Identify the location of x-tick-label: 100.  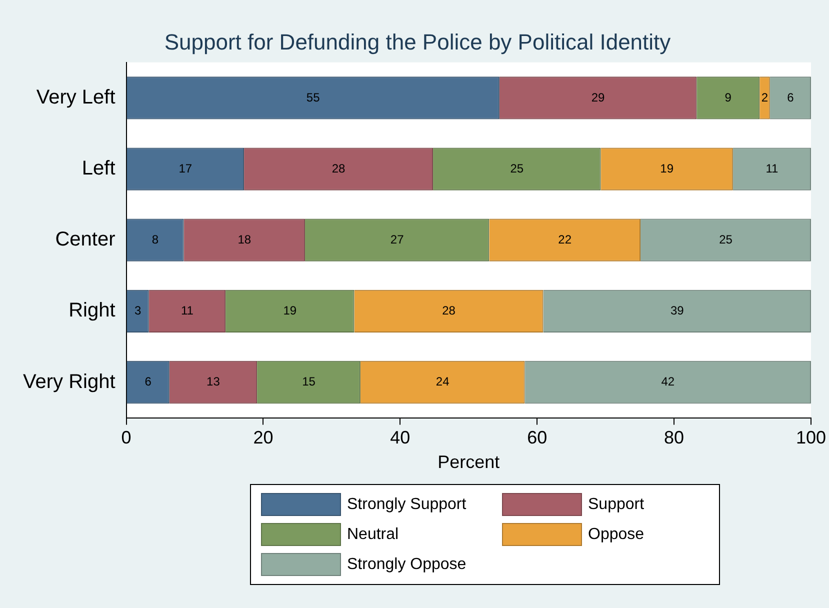
(811, 438).